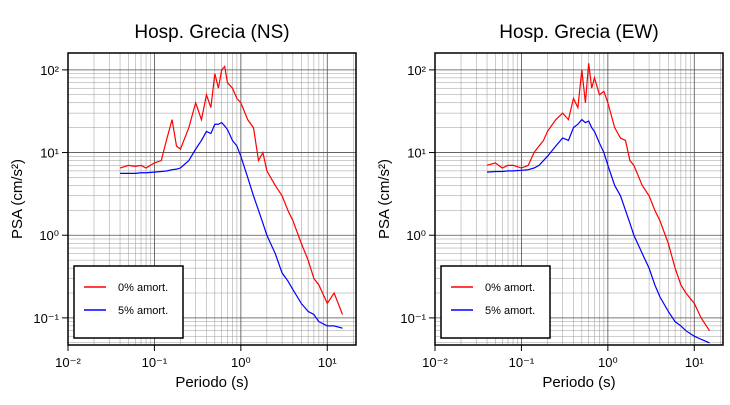 This screenshot has width=730, height=405. What do you see at coordinates (578, 32) in the screenshot?
I see `chart-title: Hosp. Grecia (EW)` at bounding box center [578, 32].